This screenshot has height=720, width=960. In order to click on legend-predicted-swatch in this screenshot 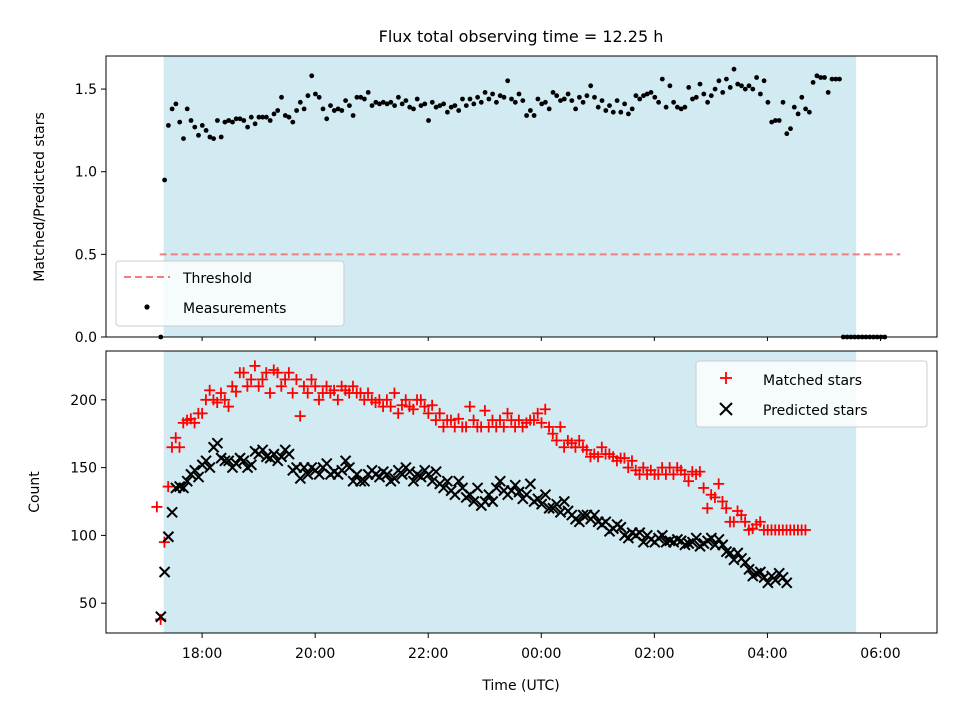, I will do `click(726, 409)`.